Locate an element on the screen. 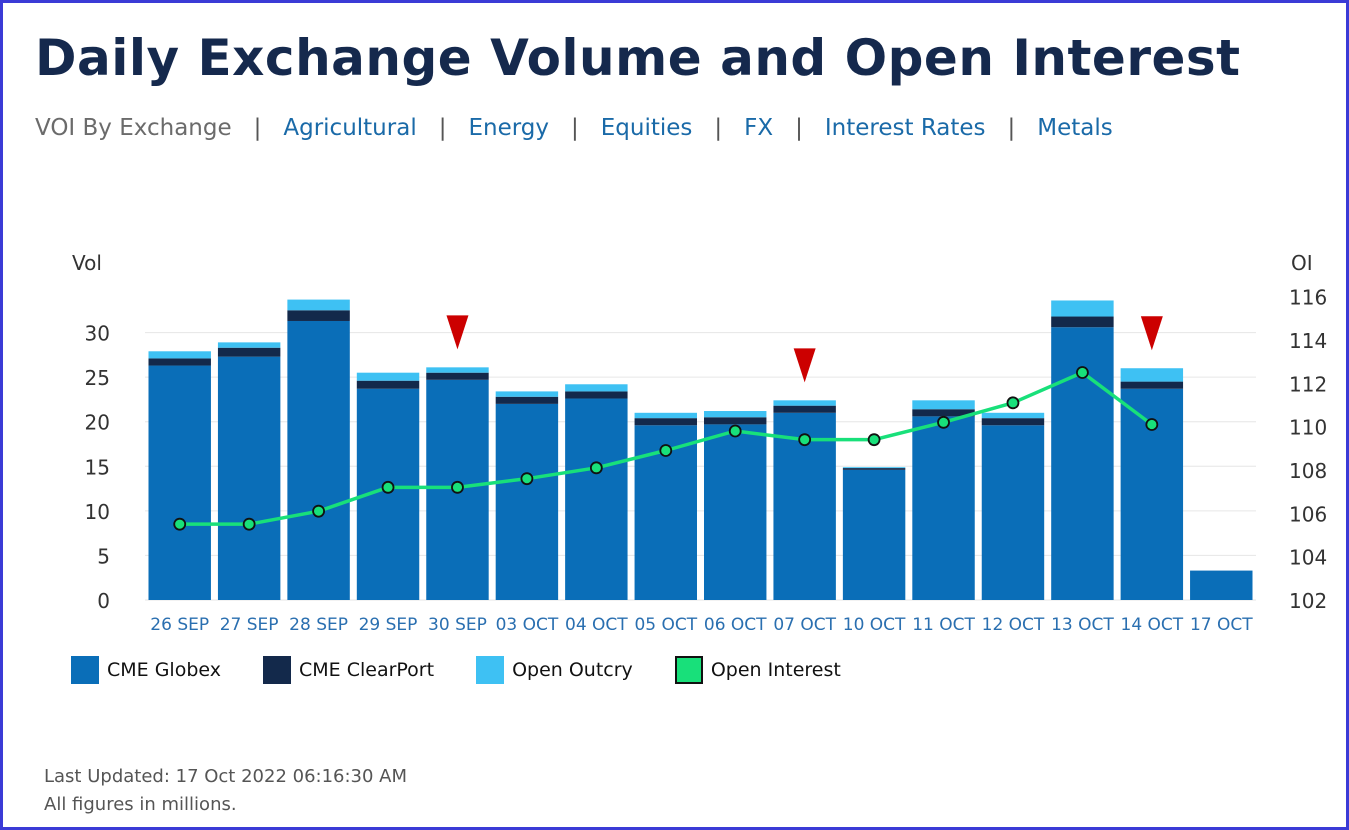 The image size is (1349, 830). y-left-tick-label: 0 is located at coordinates (103, 601).